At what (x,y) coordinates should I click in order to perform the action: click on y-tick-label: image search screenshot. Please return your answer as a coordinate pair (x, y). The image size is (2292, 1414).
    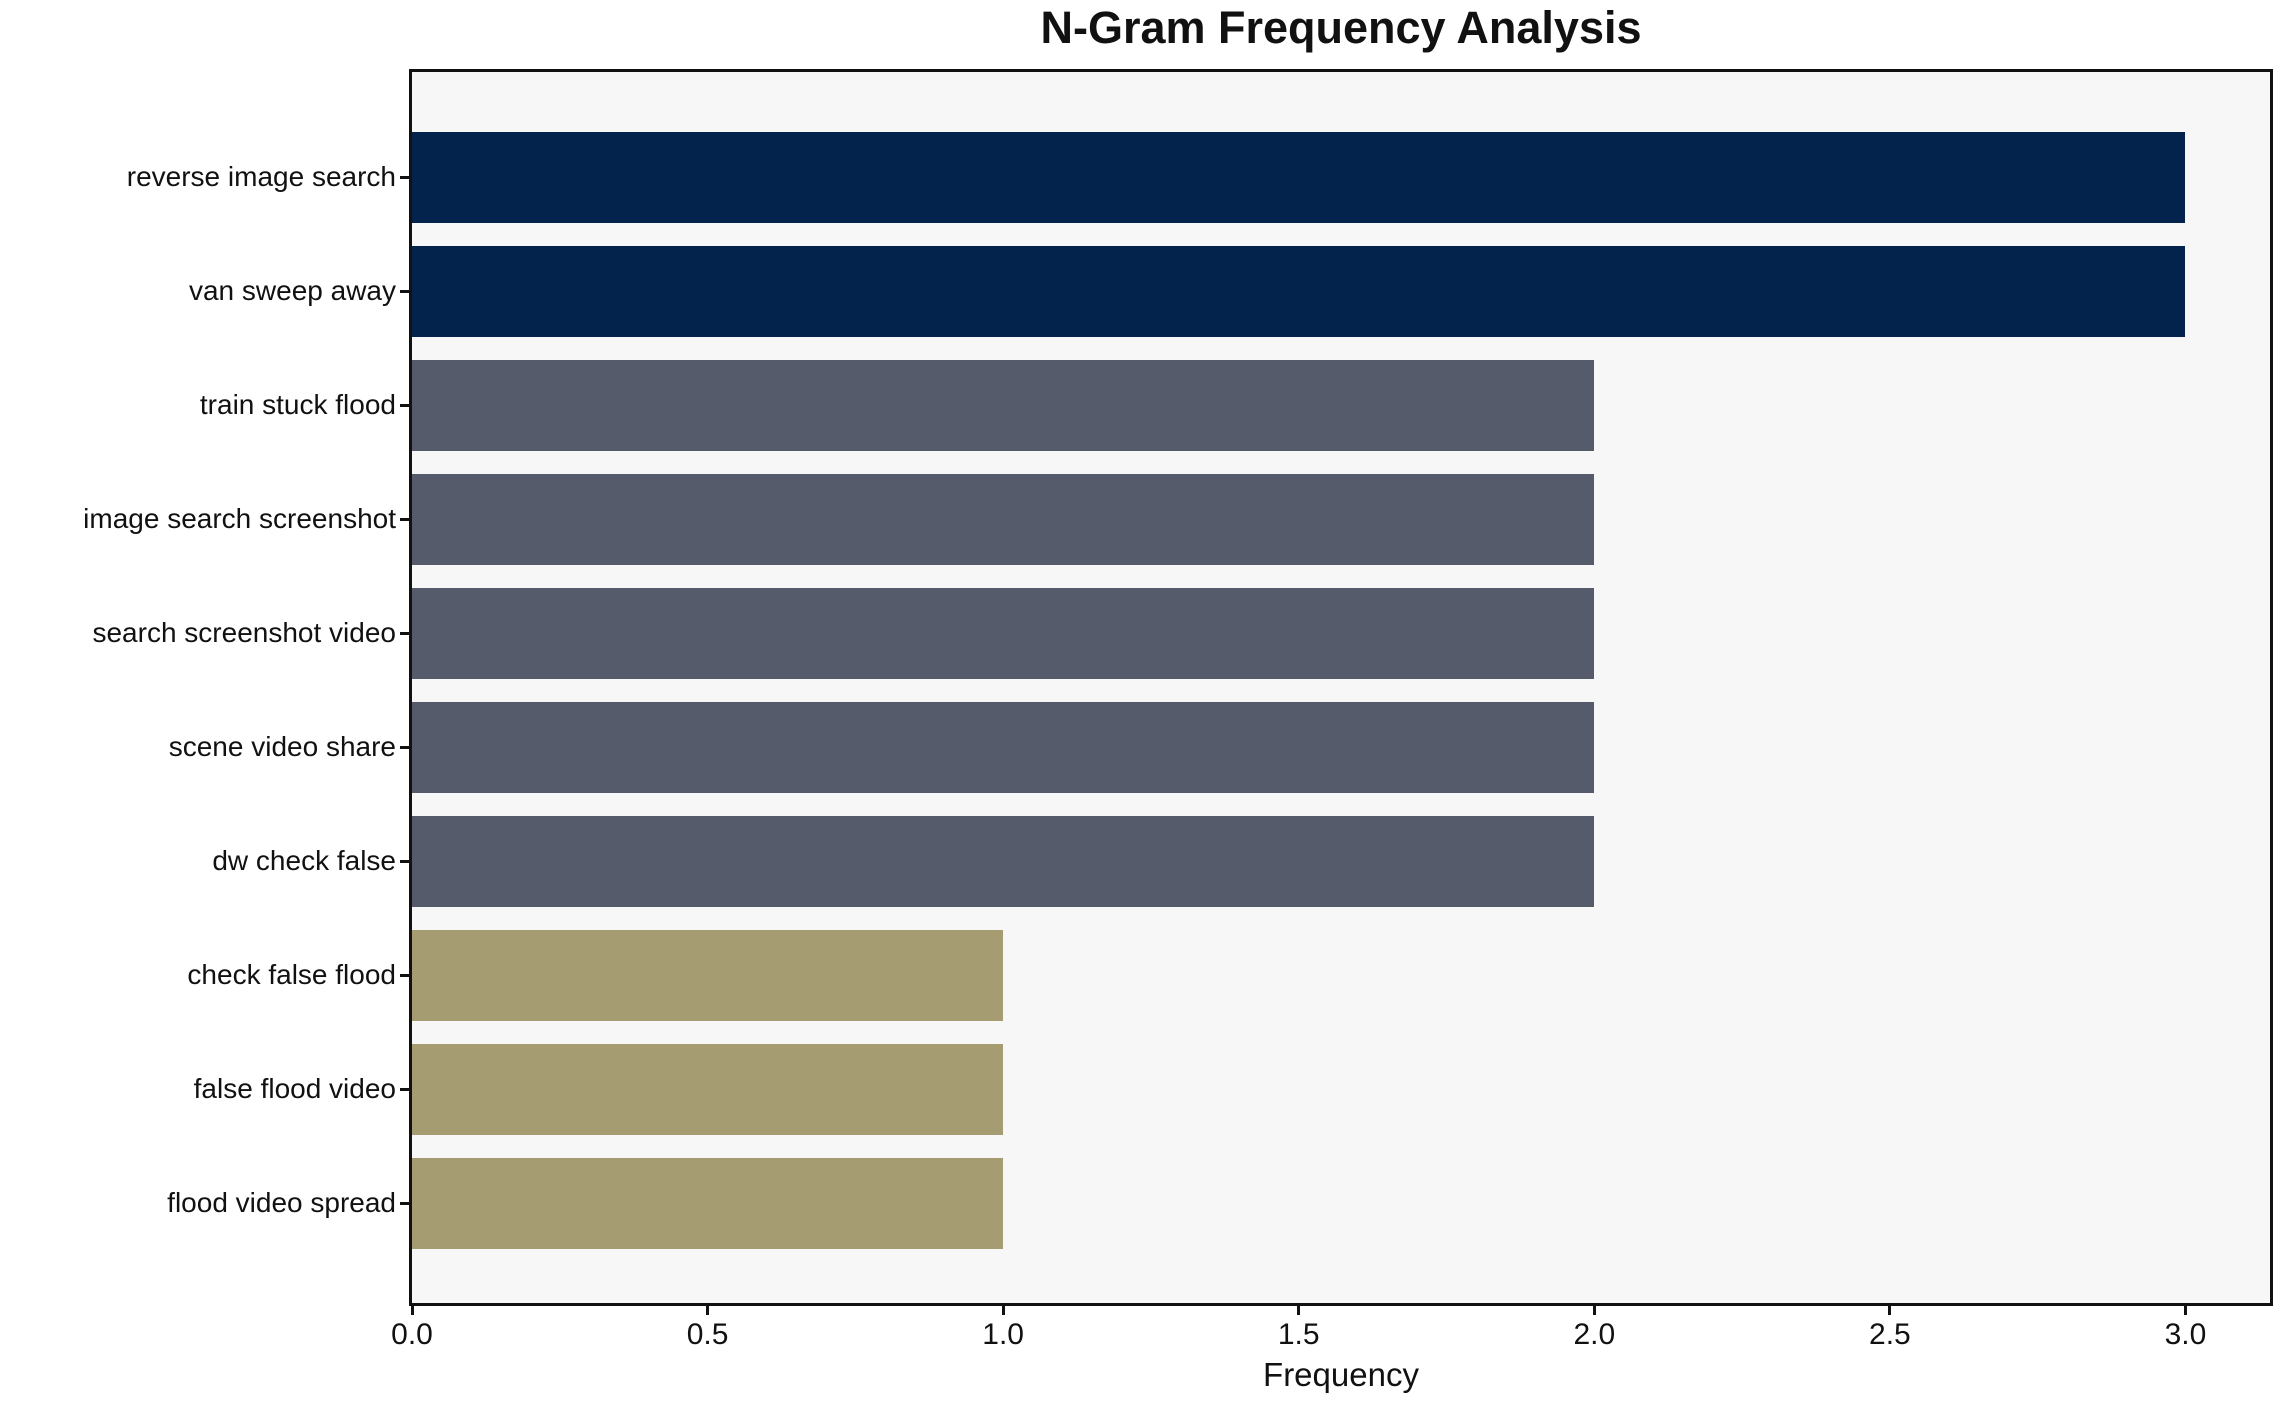
    Looking at the image, I should click on (239, 518).